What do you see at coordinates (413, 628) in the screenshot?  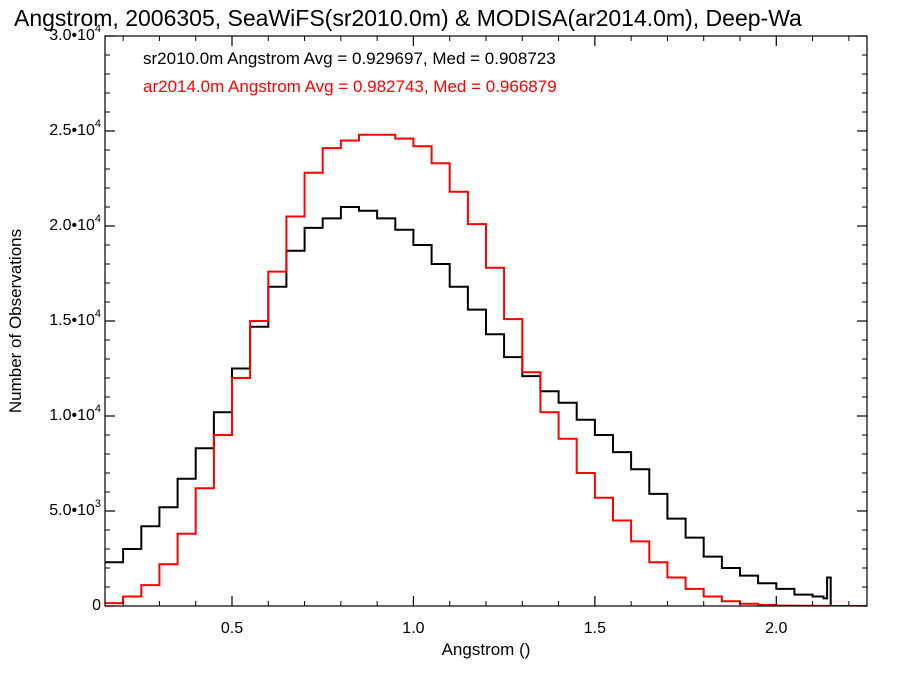 I see `x-tick-label: 1.0` at bounding box center [413, 628].